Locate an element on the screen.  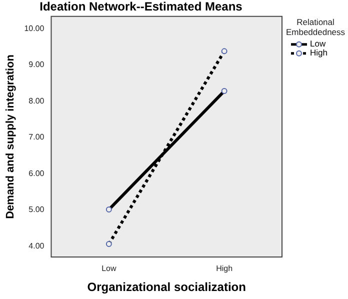
y-tick-label: 8.00 is located at coordinates (36, 101).